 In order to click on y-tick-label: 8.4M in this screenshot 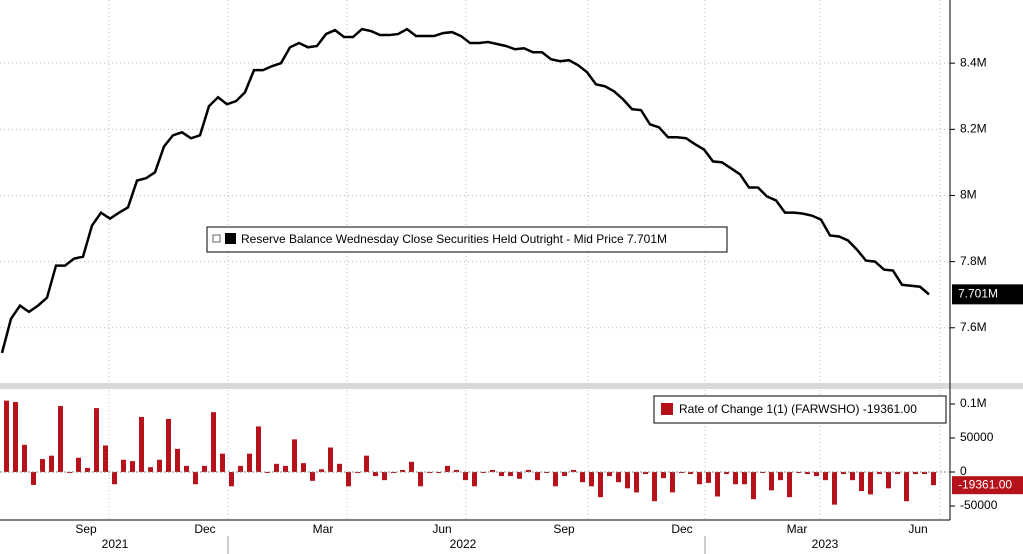, I will do `click(973, 62)`.